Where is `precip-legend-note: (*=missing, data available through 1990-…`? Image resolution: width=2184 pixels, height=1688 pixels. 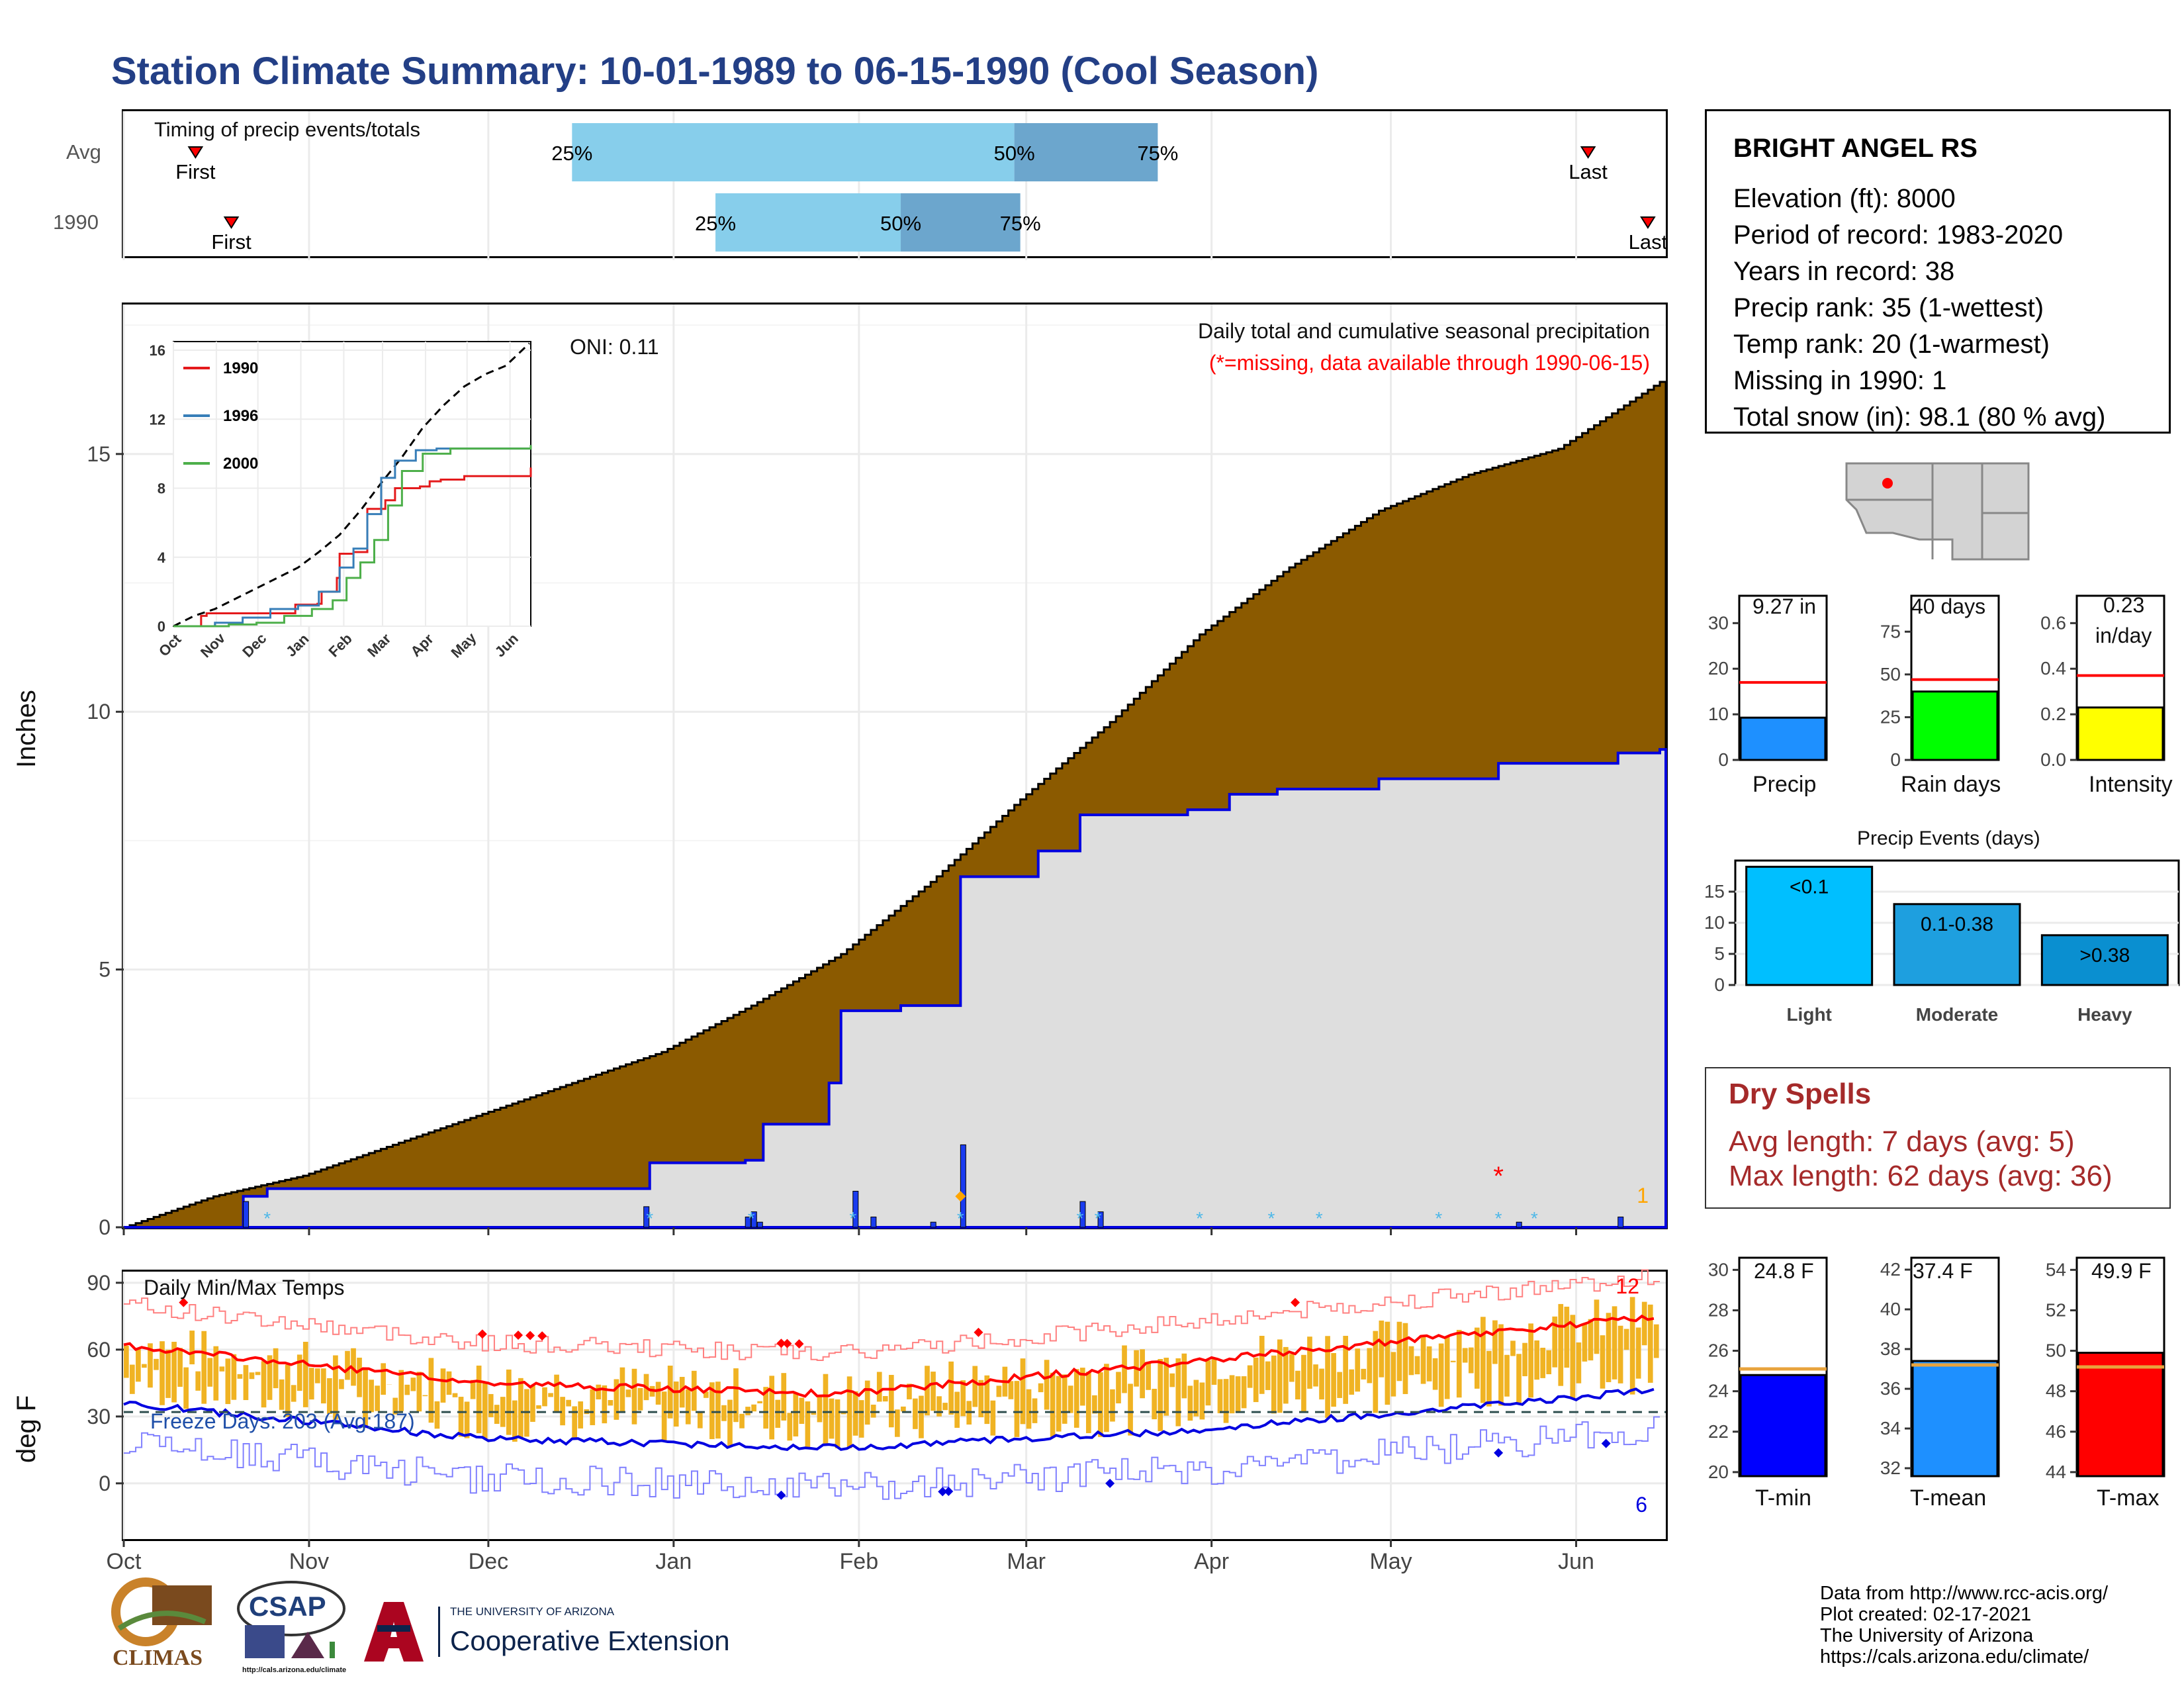
precip-legend-note: (*=missing, data available through 1990-… is located at coordinates (1429, 363).